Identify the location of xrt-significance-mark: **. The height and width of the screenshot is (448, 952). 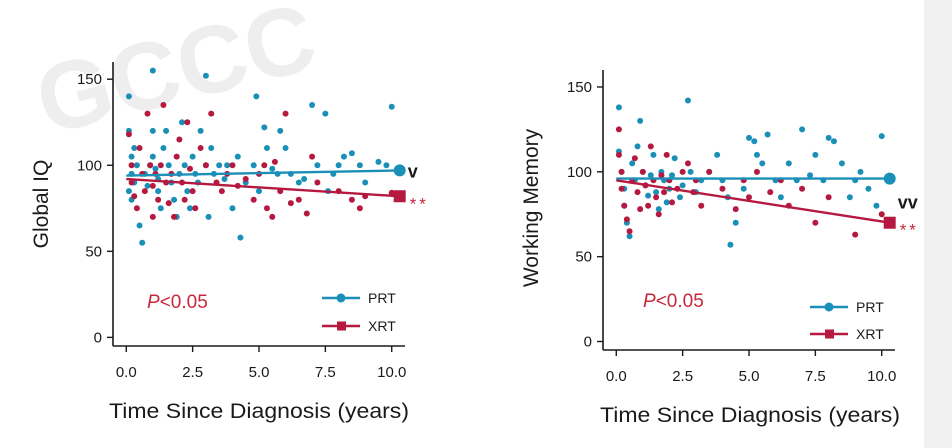
(909, 230).